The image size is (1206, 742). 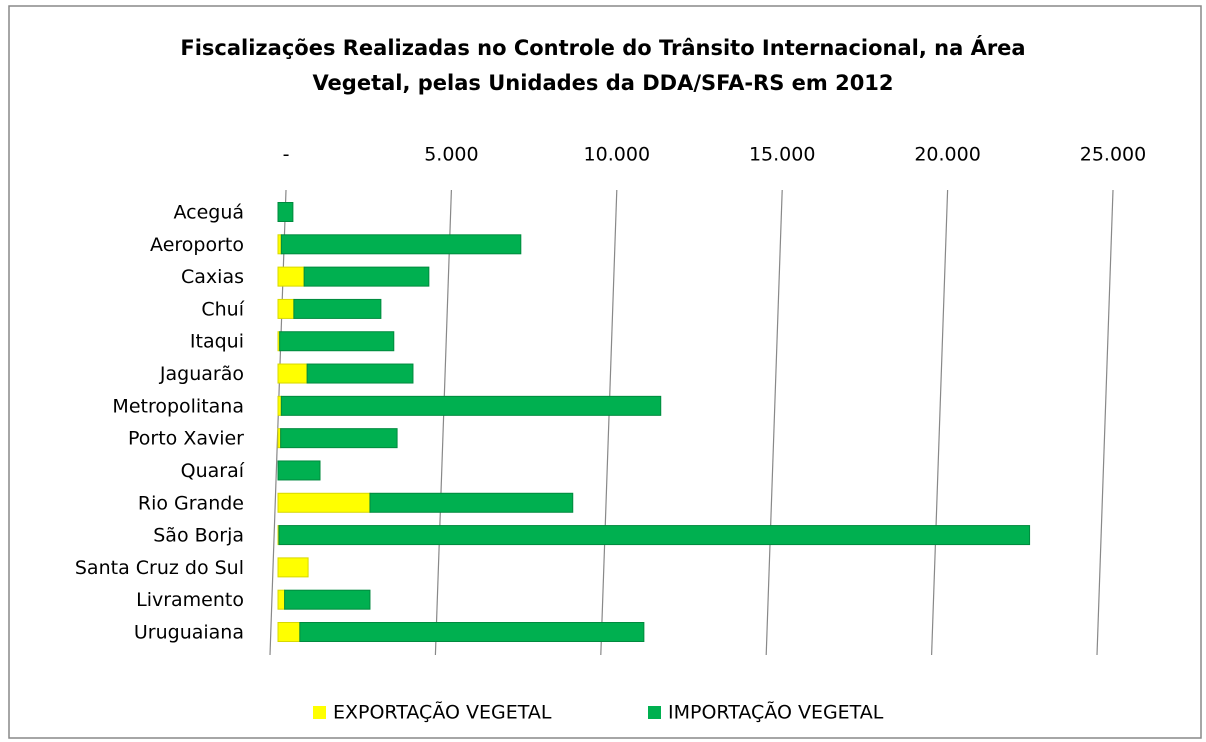 I want to click on legend-label: IMPORTAÇÃO VEGETAL, so click(x=776, y=712).